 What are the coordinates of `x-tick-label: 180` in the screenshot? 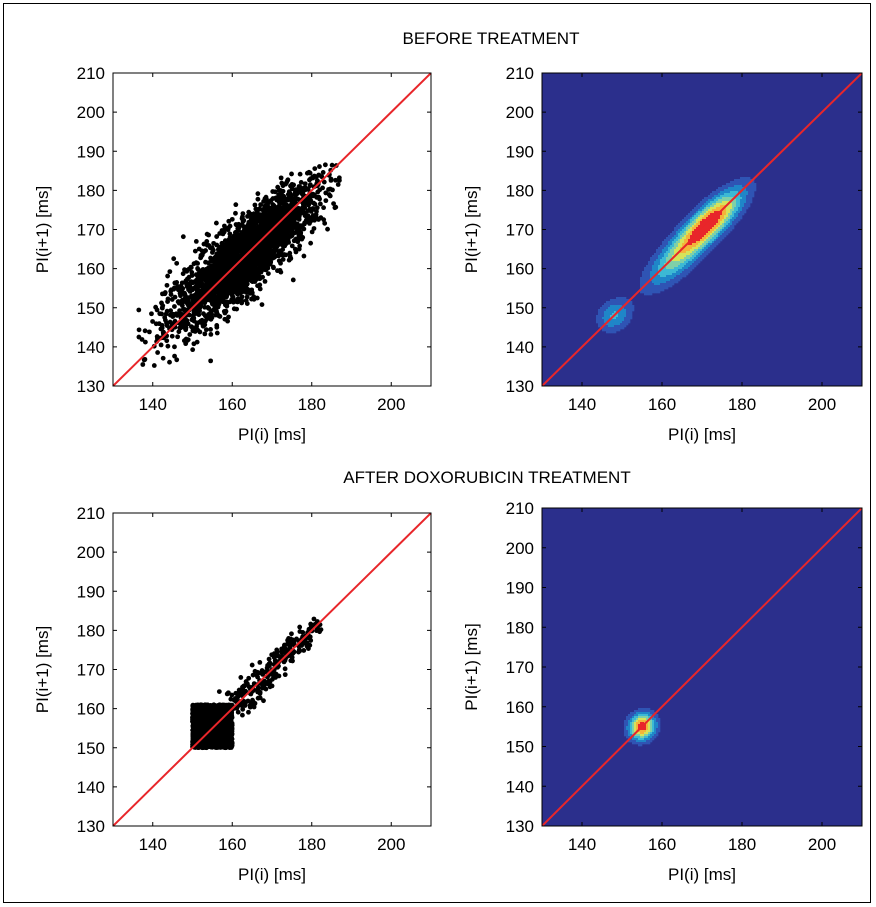 It's located at (742, 404).